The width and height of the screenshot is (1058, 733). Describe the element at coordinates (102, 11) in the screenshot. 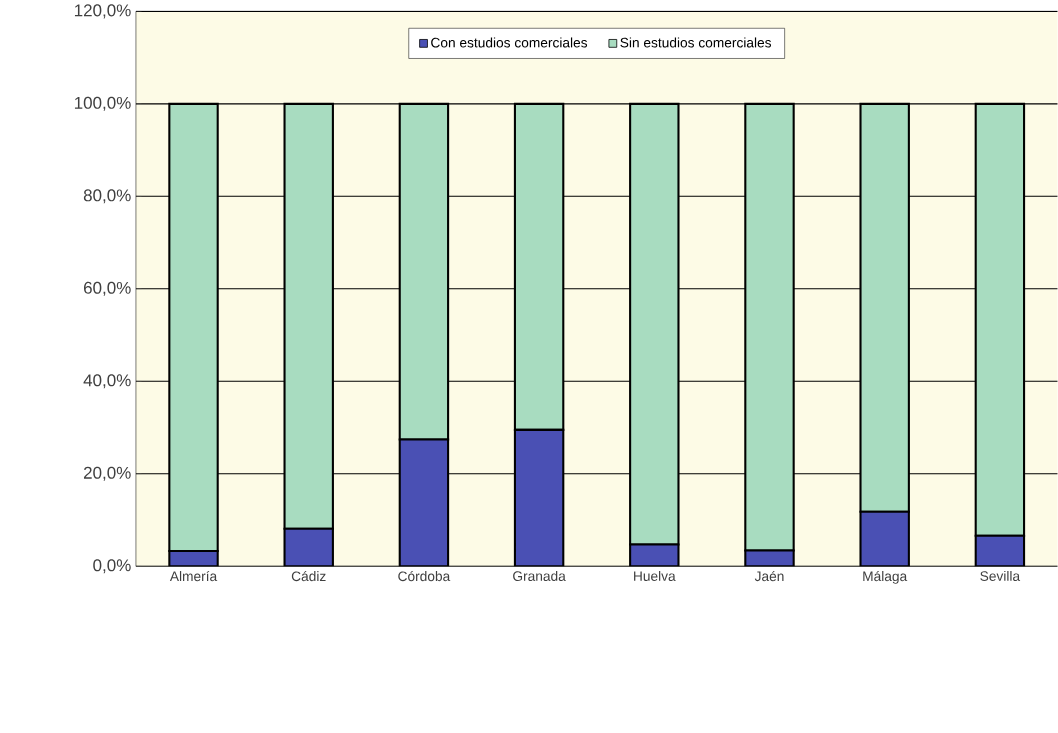

I see `y-tick-label: 120,0%` at that location.